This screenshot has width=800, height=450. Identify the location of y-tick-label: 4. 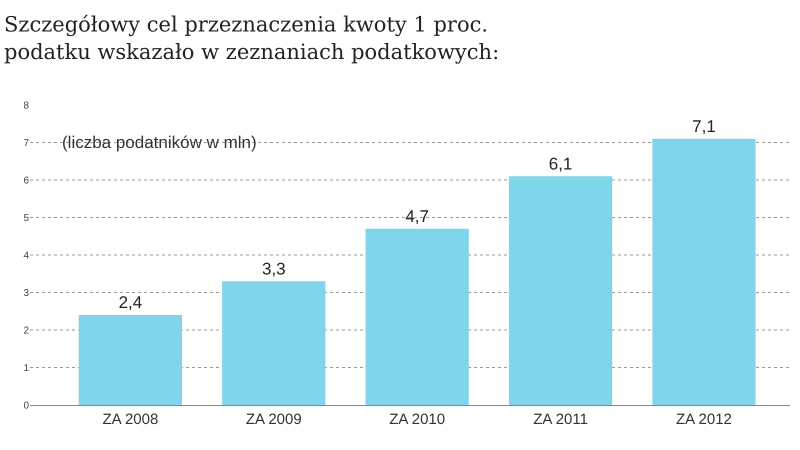
(26, 256).